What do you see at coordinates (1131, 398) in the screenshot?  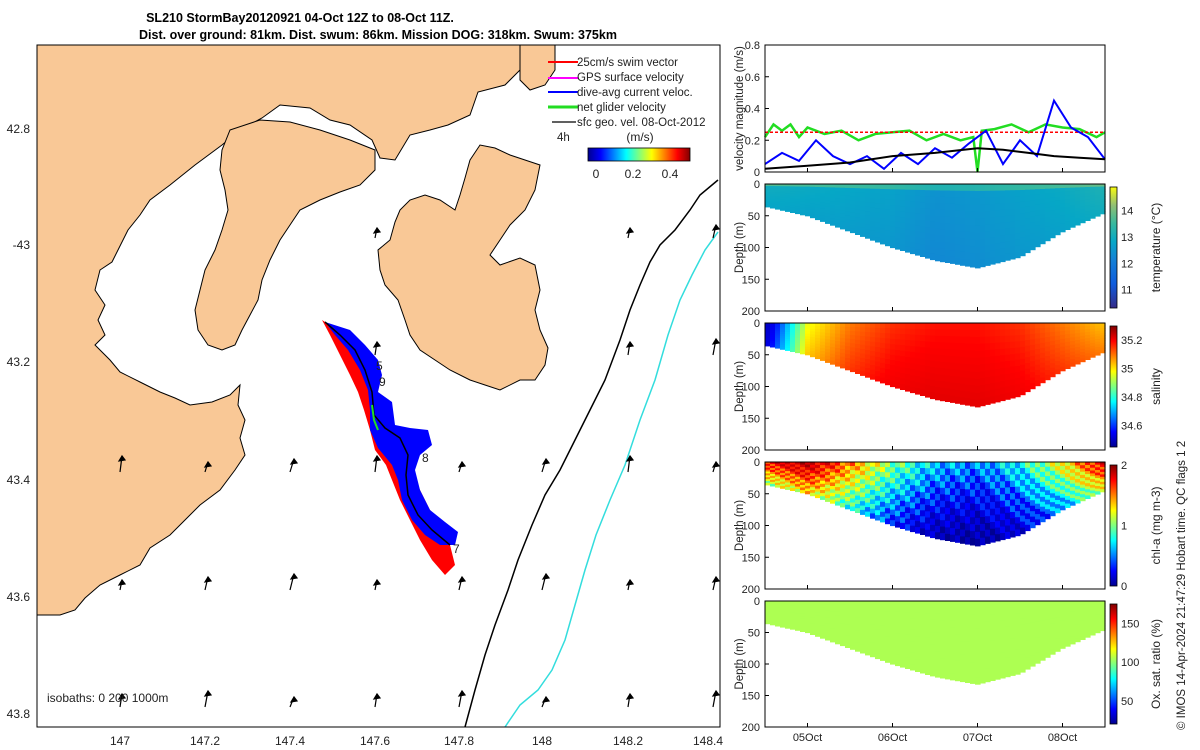 I see `colorbar-tick-label: 34.8` at bounding box center [1131, 398].